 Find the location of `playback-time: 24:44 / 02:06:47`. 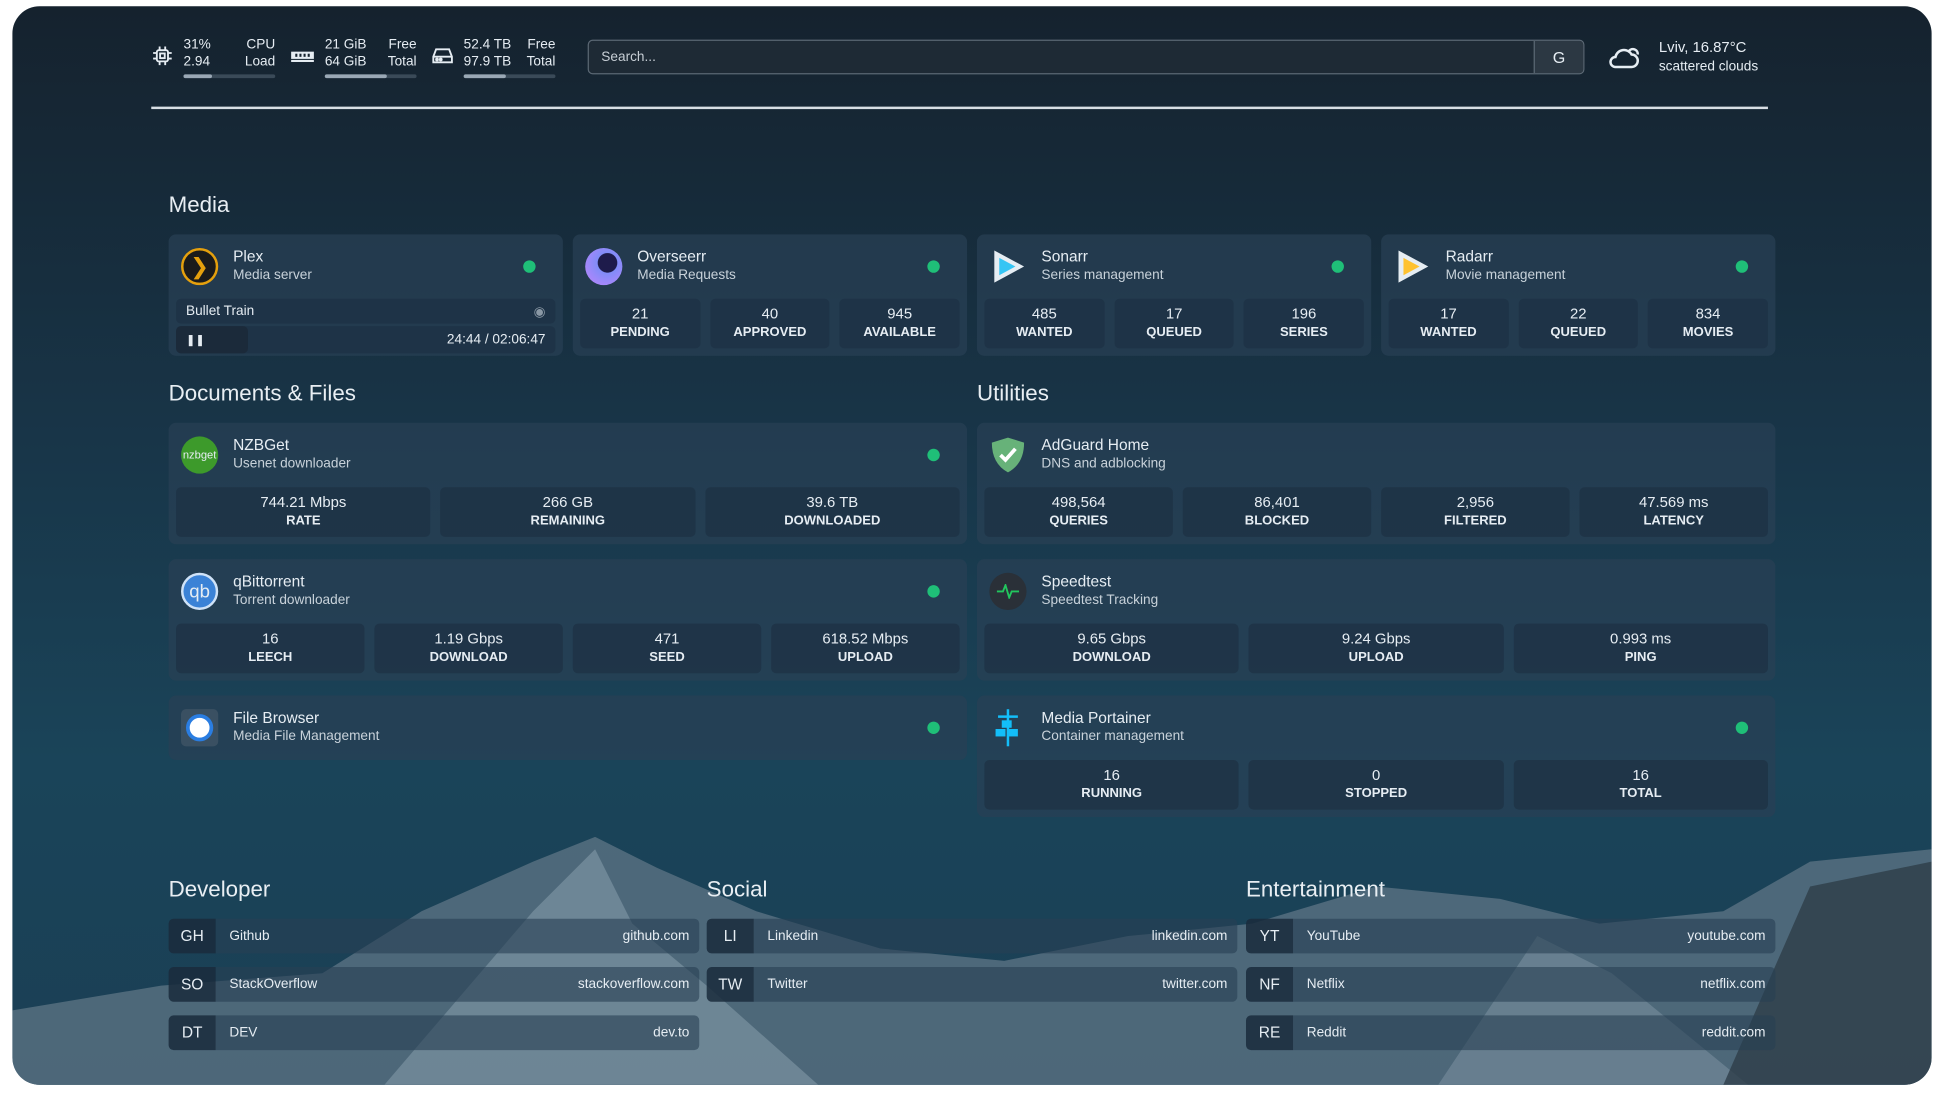

playback-time: 24:44 / 02:06:47 is located at coordinates (496, 340).